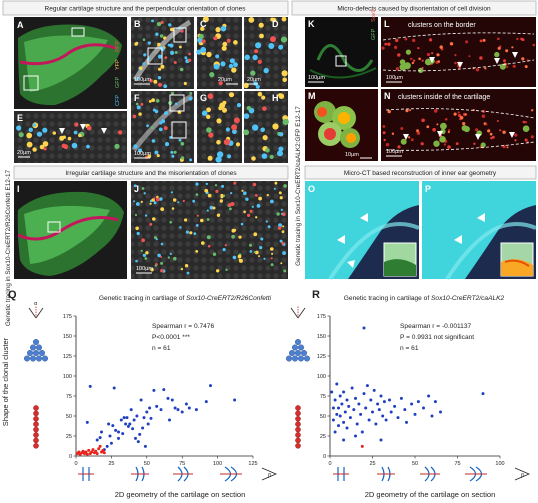  I want to click on y-tick-label: 75, so click(69, 397).